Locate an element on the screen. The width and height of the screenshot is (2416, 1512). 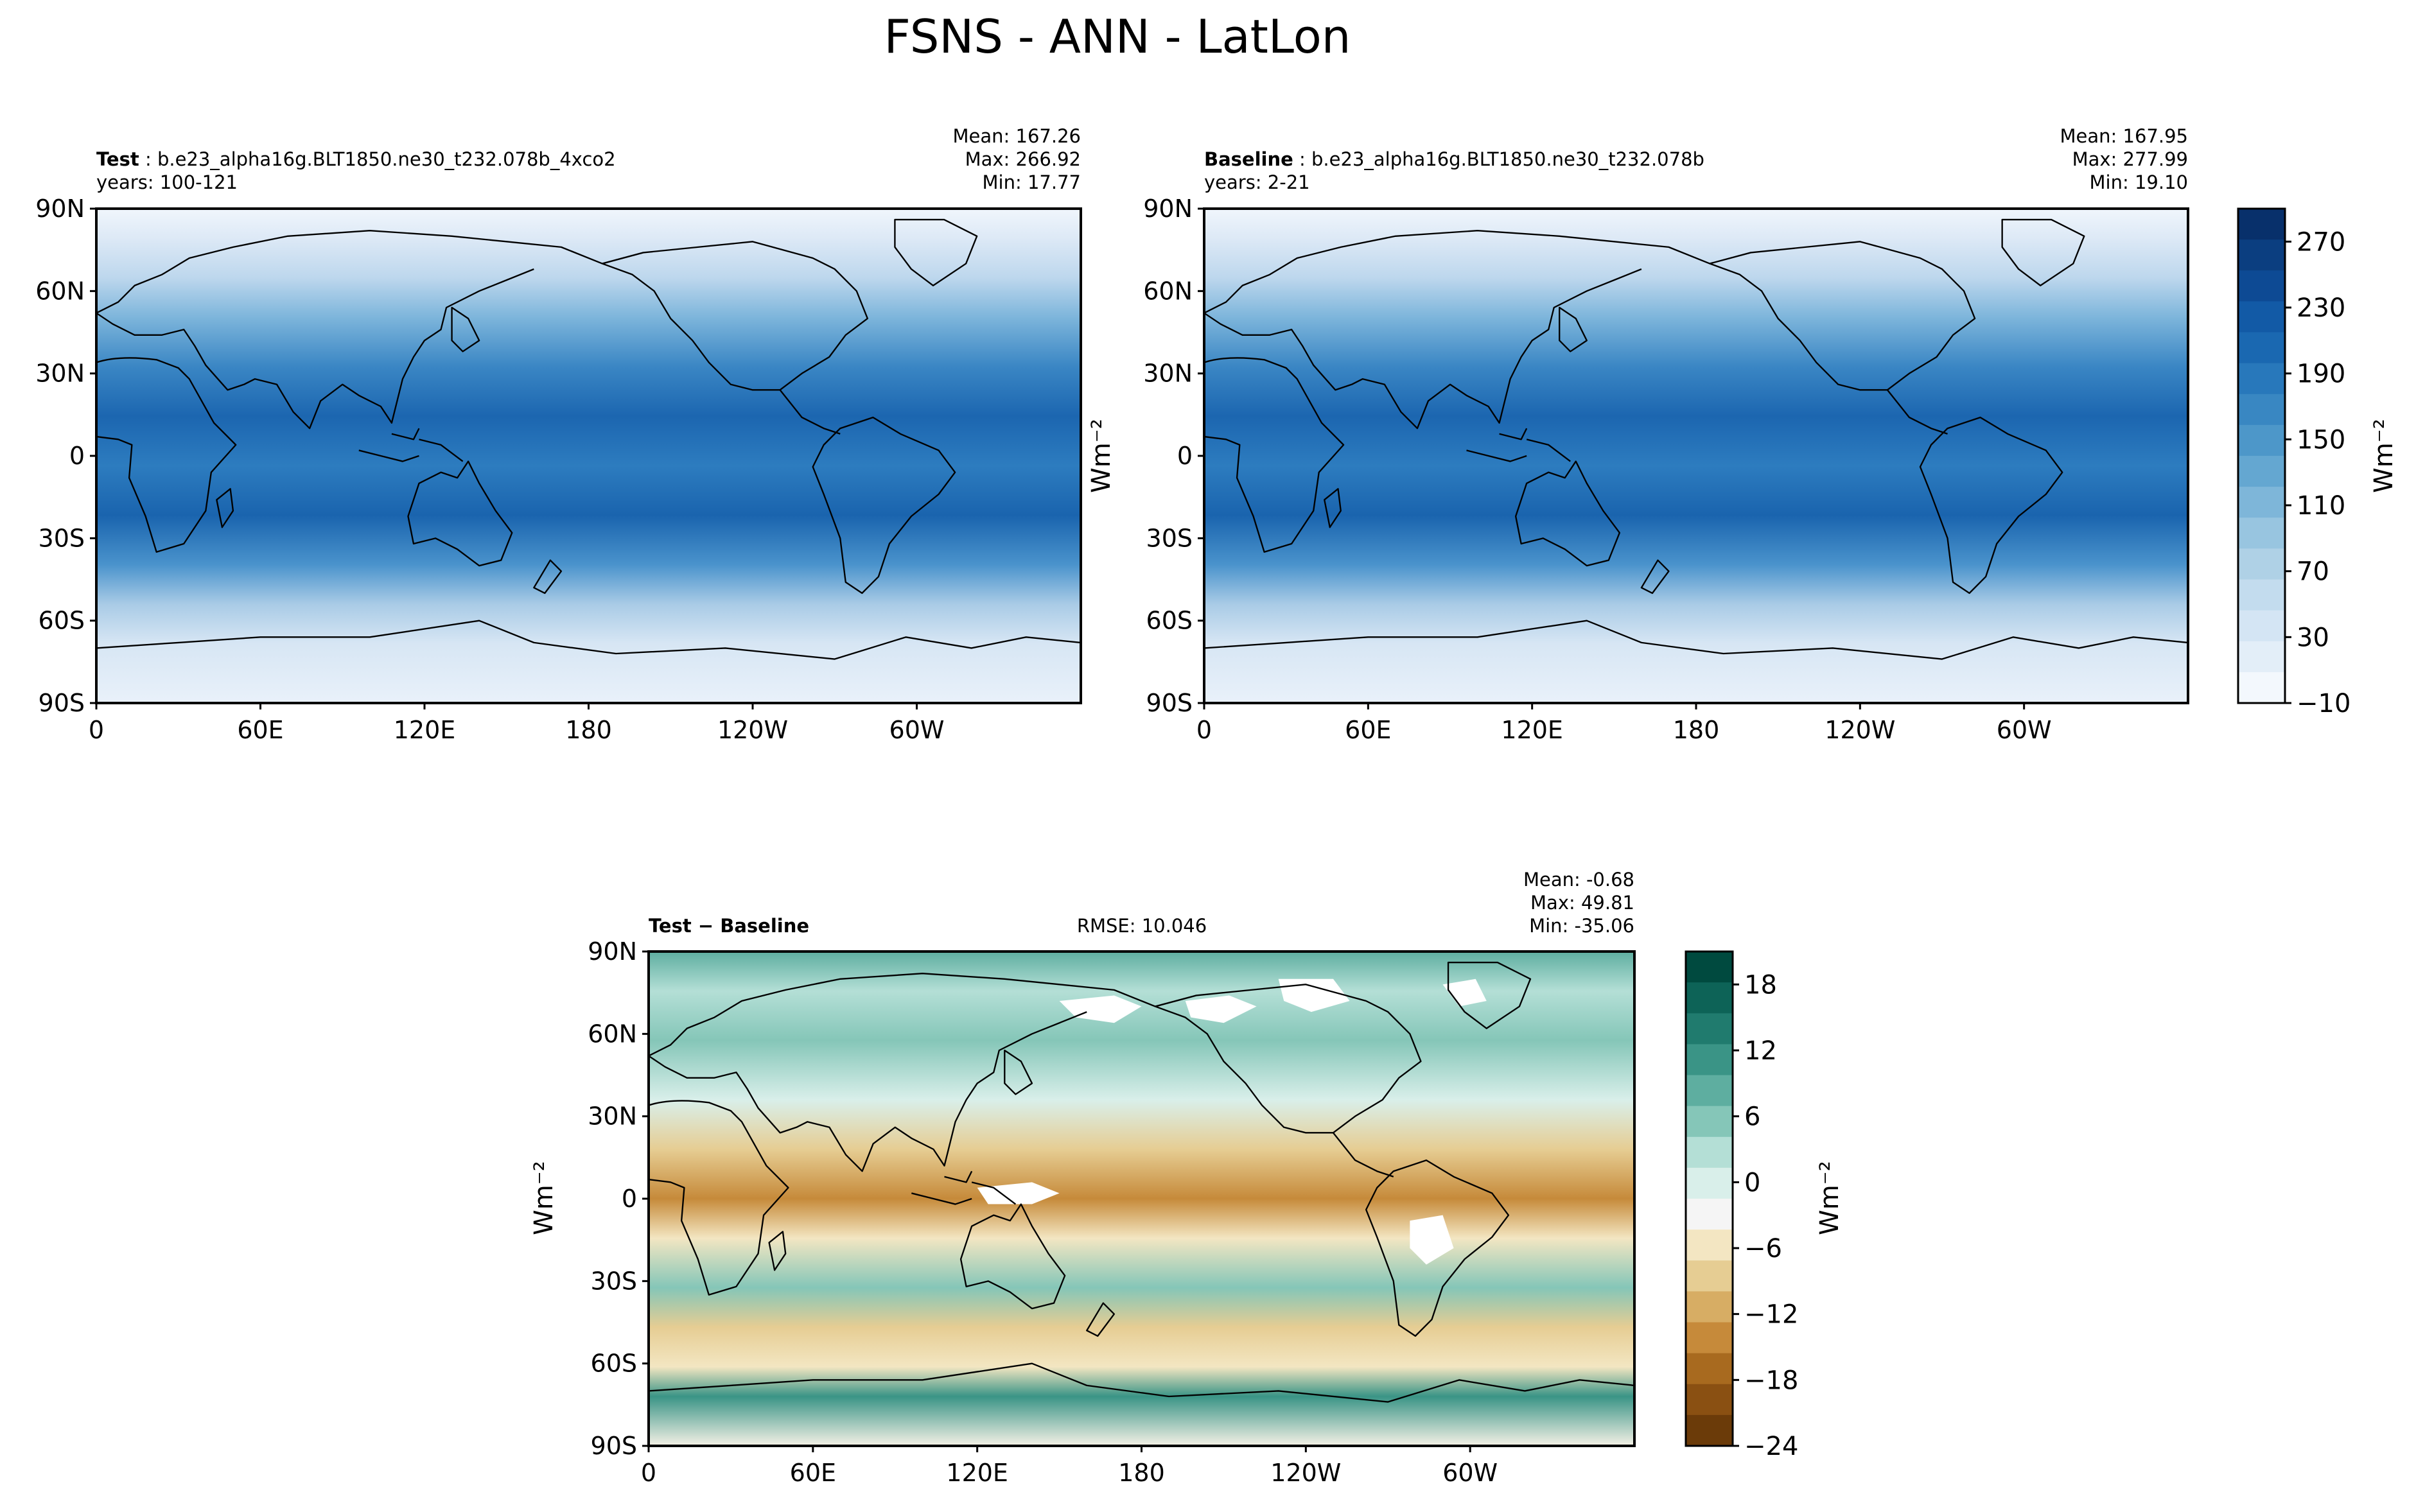
diff-lon-tick-label: 180 is located at coordinates (1141, 1473).